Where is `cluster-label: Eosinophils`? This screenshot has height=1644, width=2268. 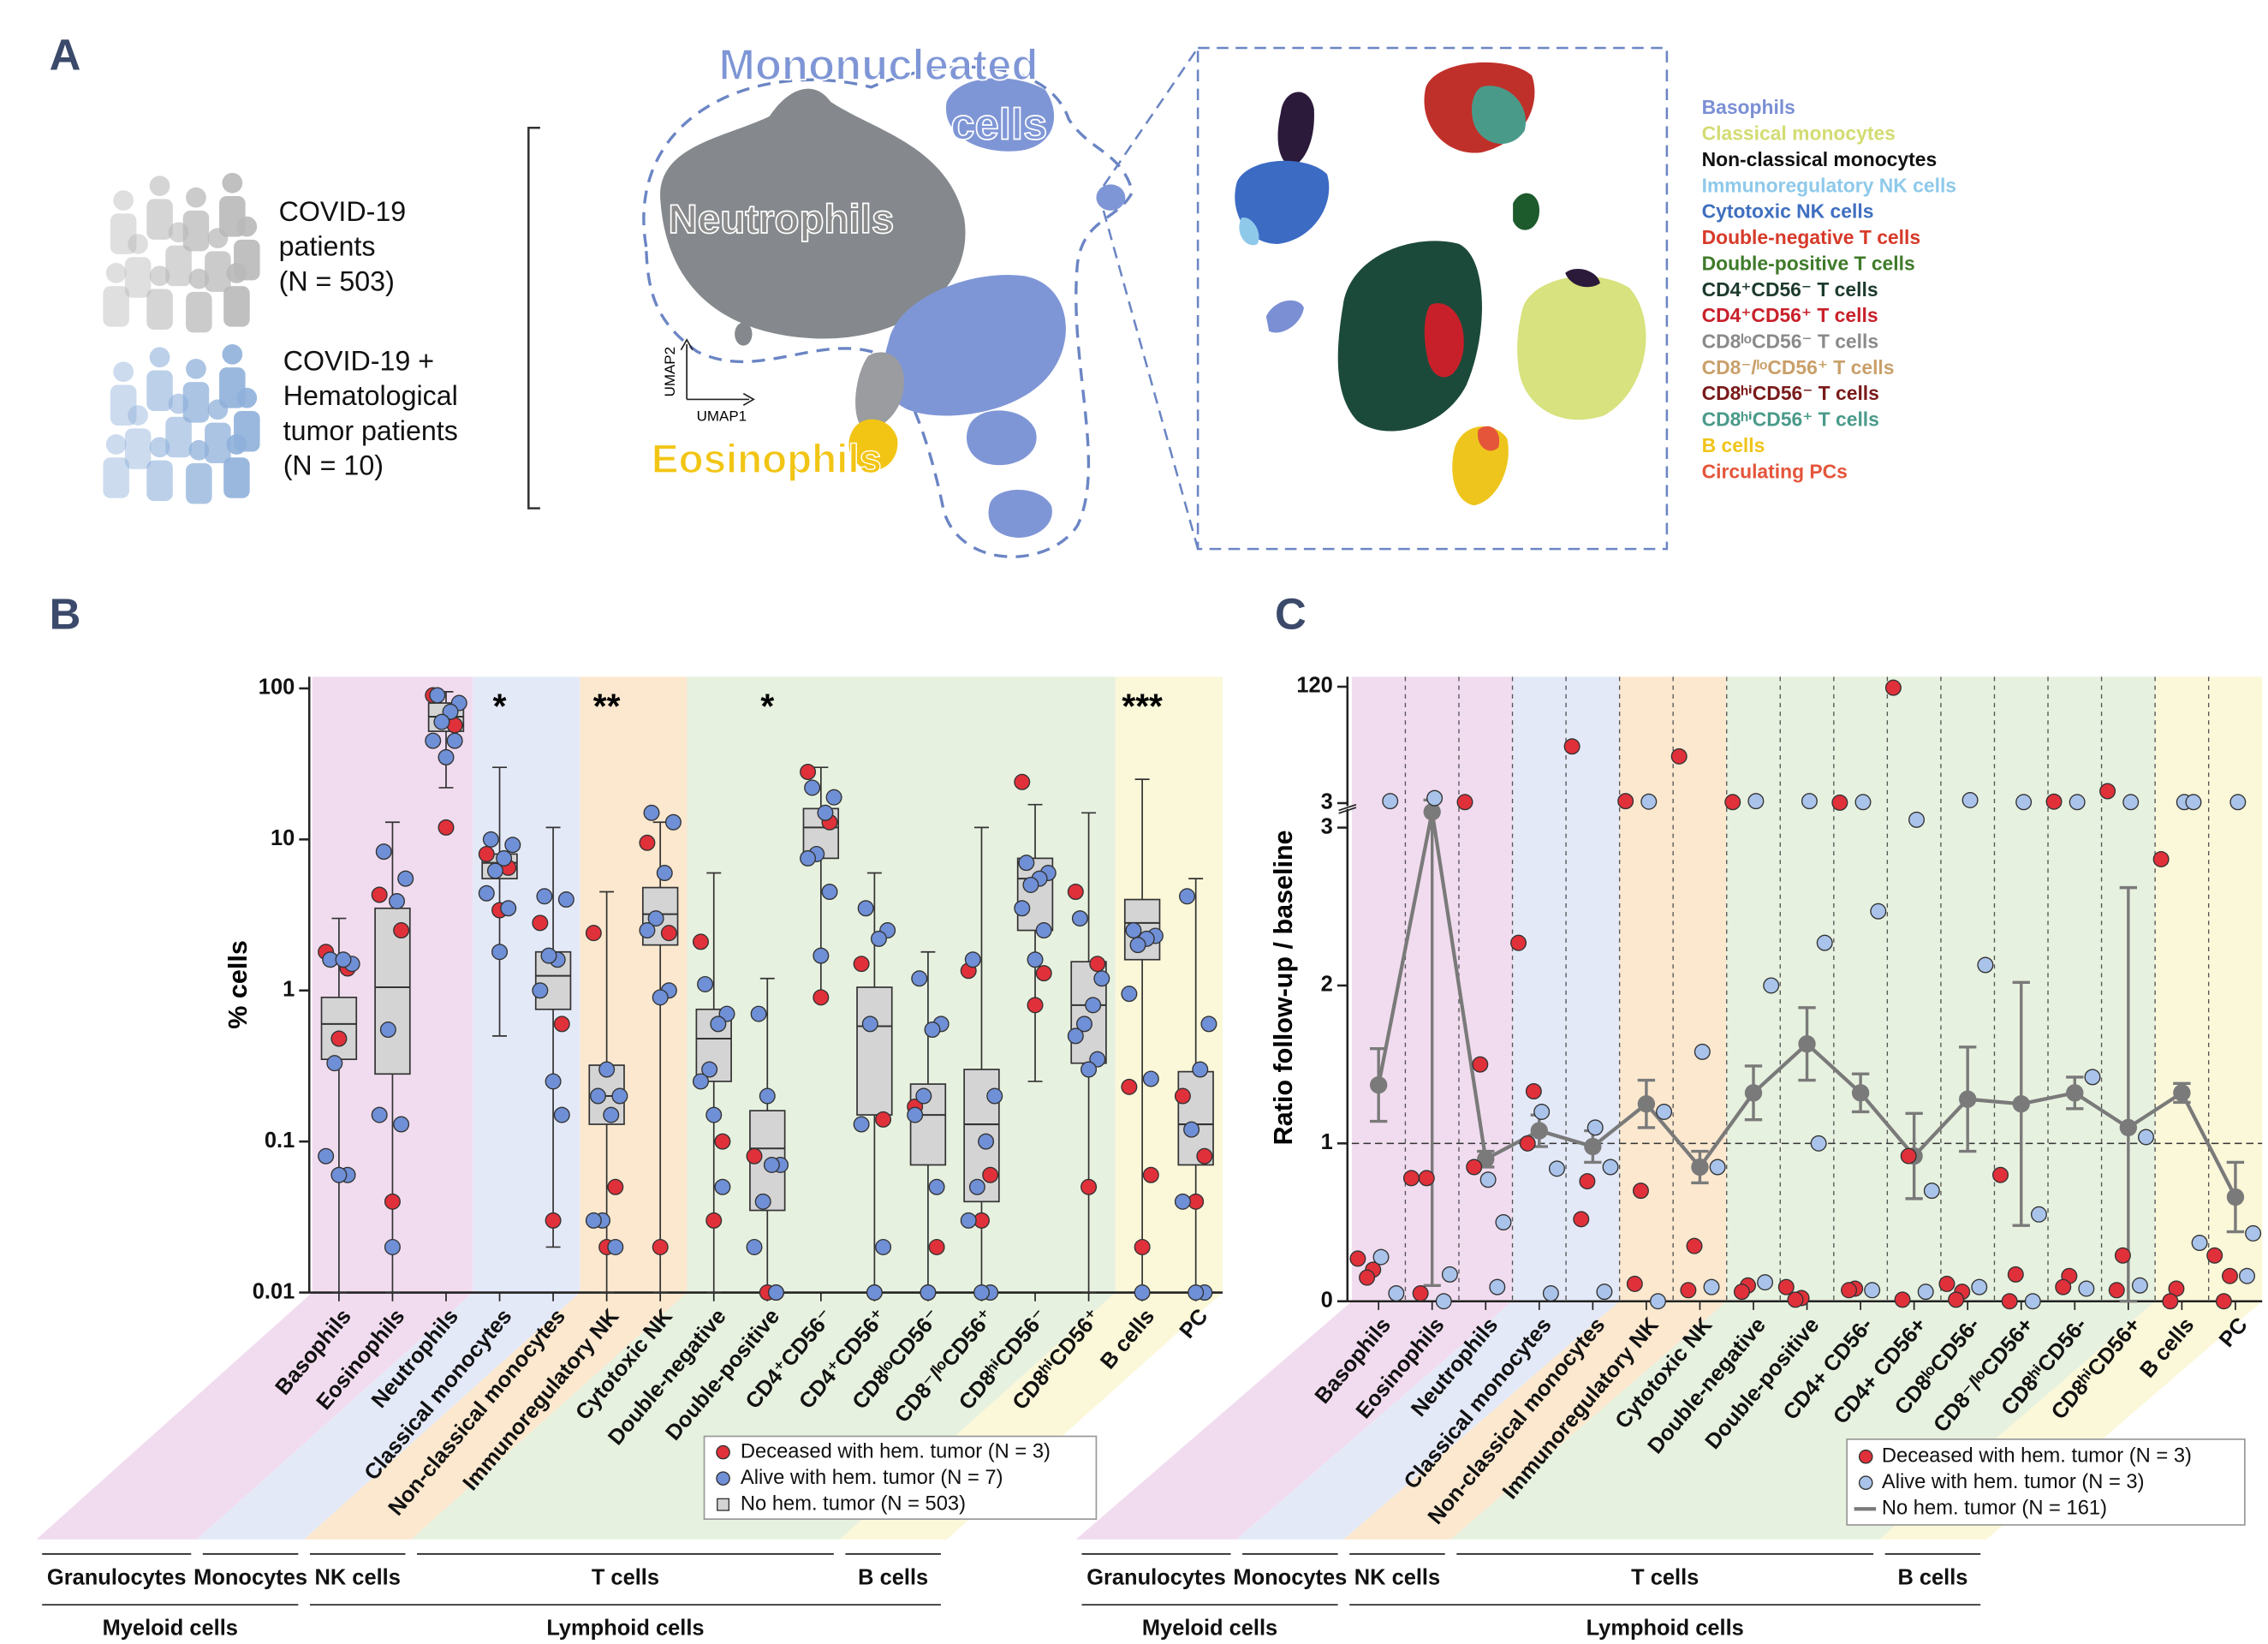 cluster-label: Eosinophils is located at coordinates (767, 459).